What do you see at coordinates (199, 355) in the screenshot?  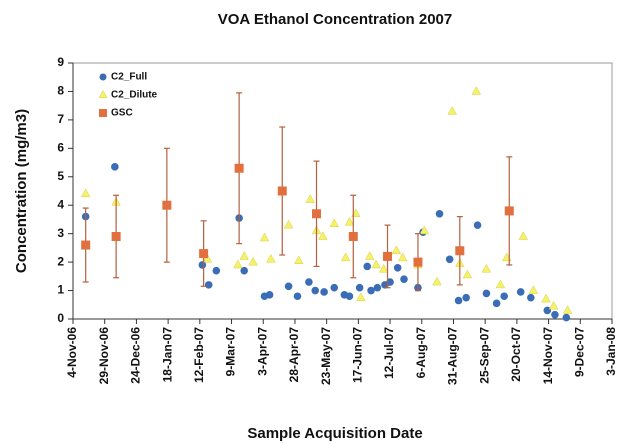 I see `x-tick-label: 12-Feb-07` at bounding box center [199, 355].